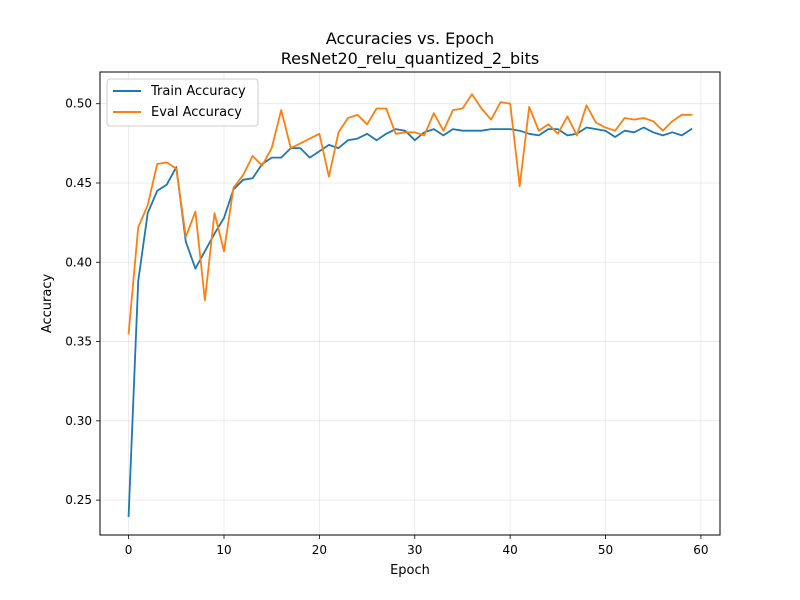 The height and width of the screenshot is (600, 800). What do you see at coordinates (410, 570) in the screenshot?
I see `x-axis-label: Epoch` at bounding box center [410, 570].